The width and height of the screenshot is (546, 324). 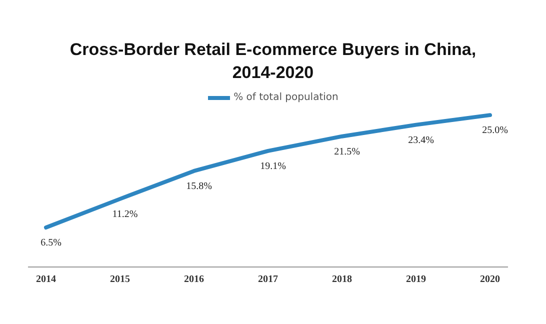 I want to click on data-label: 21.5%, so click(x=347, y=152).